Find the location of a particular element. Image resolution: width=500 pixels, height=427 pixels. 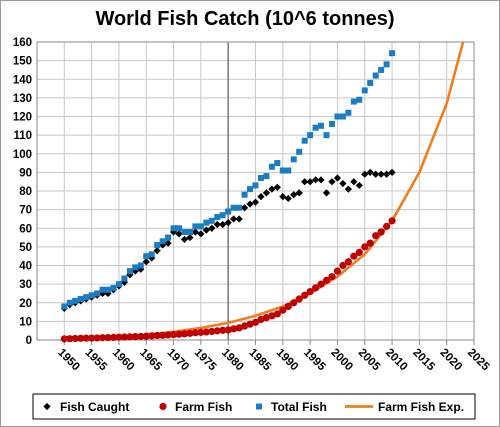

y-tick-label: 0 is located at coordinates (29, 341).